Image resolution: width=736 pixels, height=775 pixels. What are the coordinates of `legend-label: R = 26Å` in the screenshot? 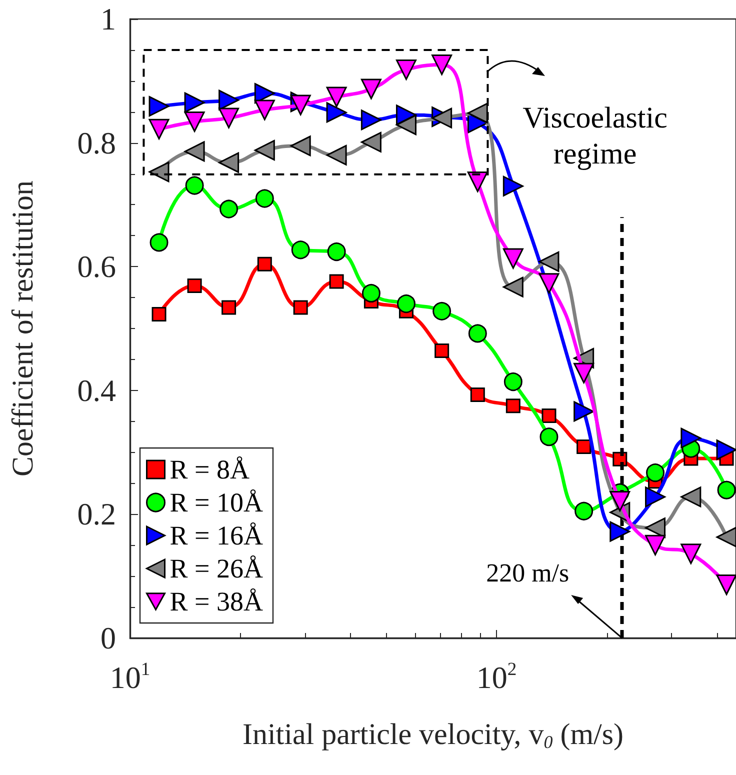 It's located at (217, 569).